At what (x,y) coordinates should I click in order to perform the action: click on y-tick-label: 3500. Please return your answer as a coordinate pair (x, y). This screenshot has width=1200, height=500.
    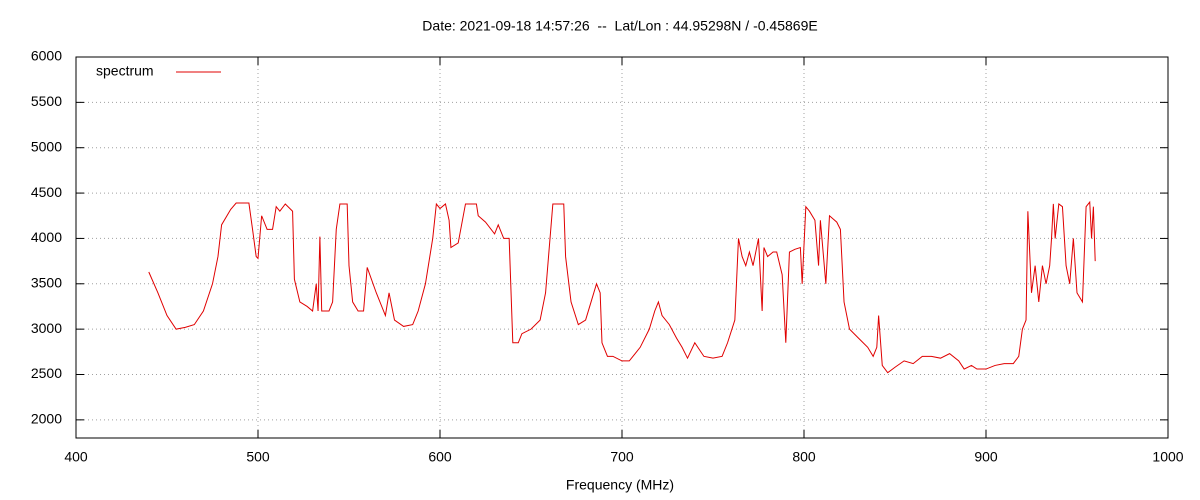
    Looking at the image, I should click on (46, 282).